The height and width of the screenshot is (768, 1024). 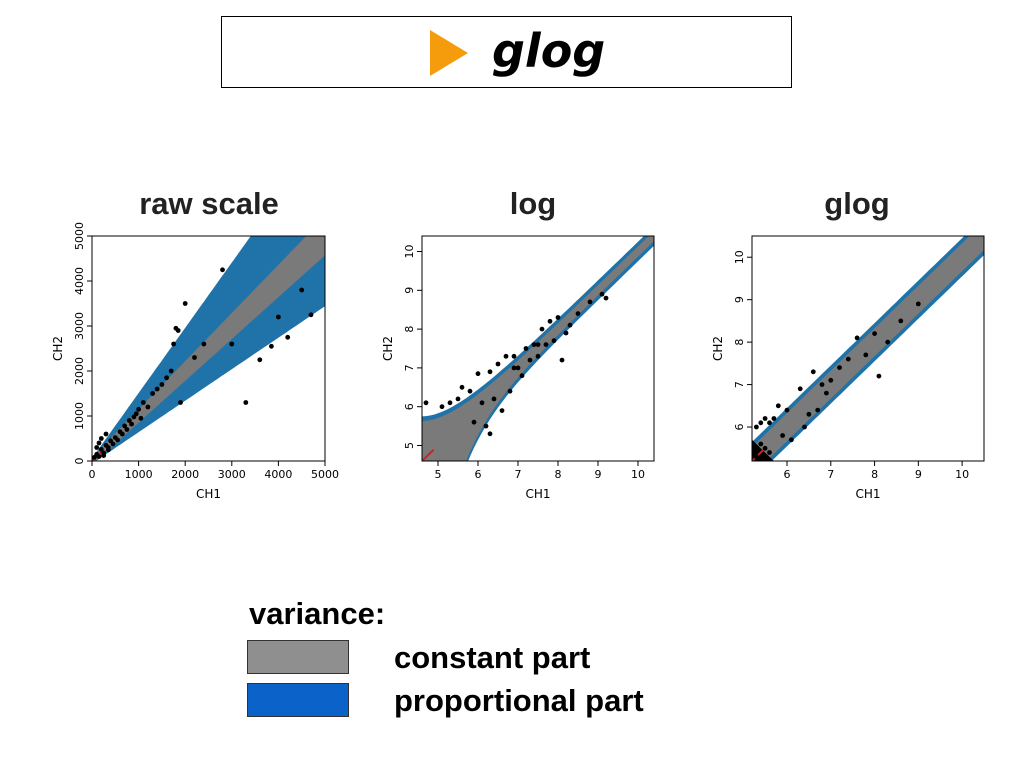 I want to click on legend-heading: variance:, so click(x=317, y=613).